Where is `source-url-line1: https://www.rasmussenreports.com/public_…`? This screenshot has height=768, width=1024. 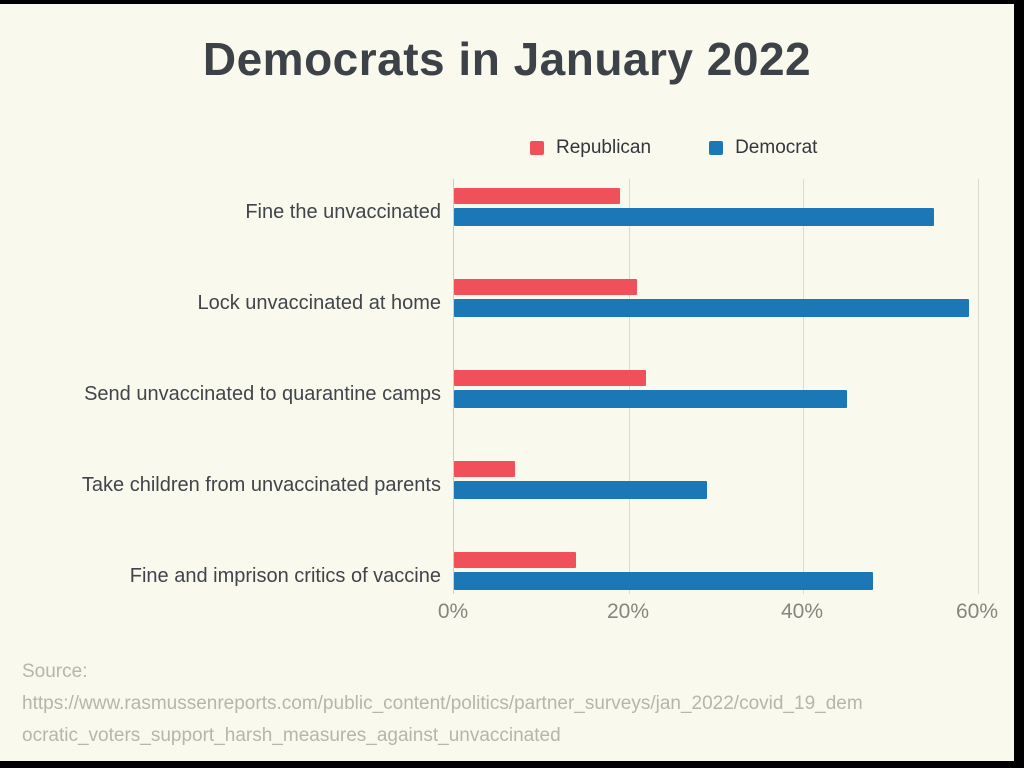
source-url-line1: https://www.rasmussenreports.com/public_… is located at coordinates (442, 703).